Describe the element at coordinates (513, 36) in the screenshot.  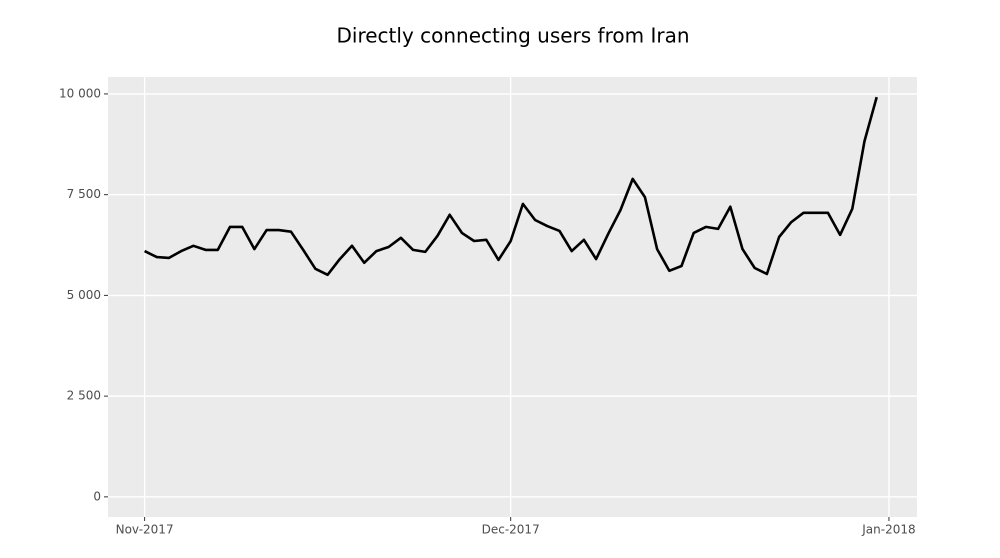
I see `chart-title: Directly connecting users from Iran` at that location.